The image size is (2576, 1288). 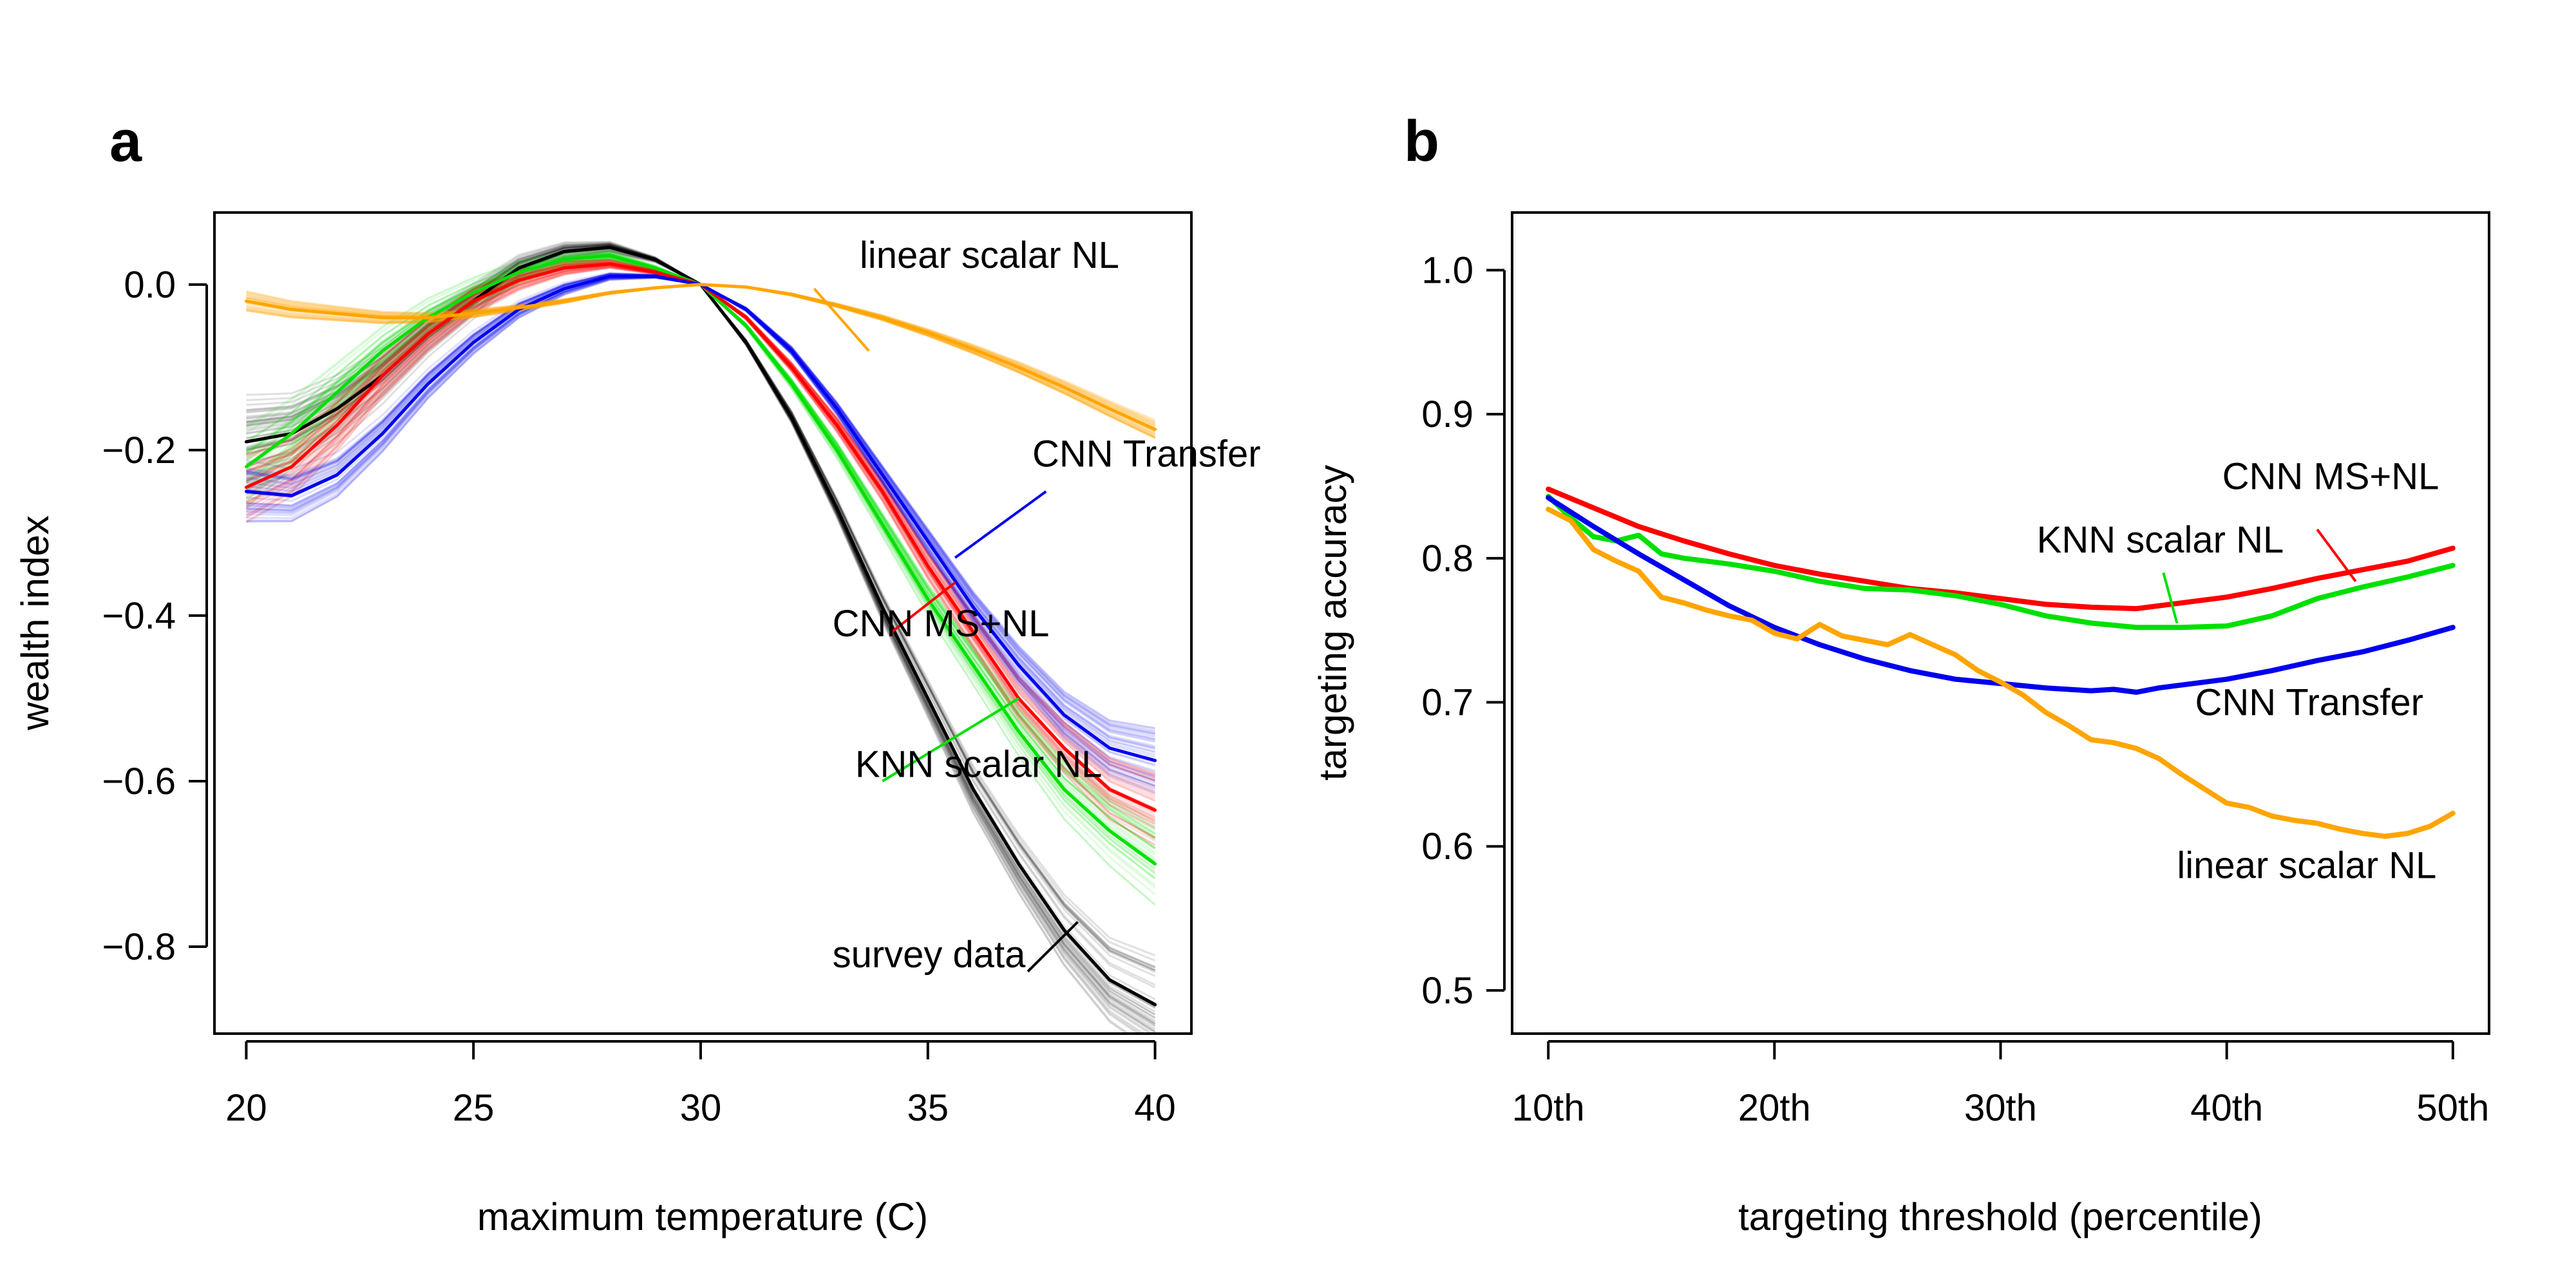 I want to click on annotation-survey-data: survey data, so click(x=930, y=955).